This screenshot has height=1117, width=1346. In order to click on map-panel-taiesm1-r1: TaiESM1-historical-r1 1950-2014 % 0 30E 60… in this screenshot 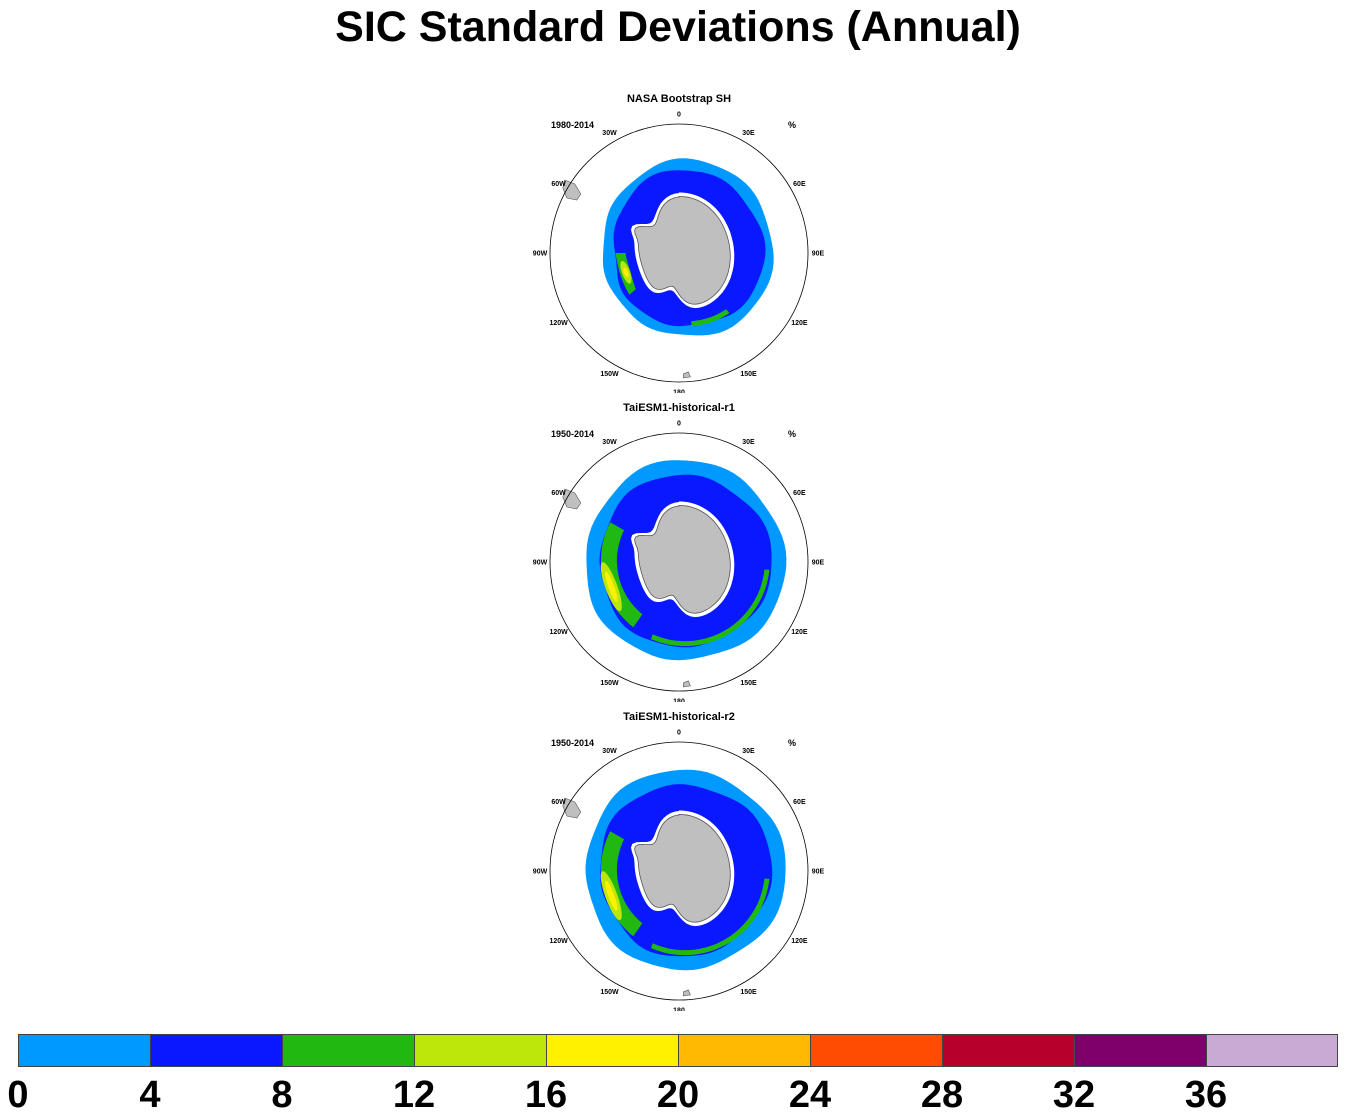, I will do `click(680, 552)`.